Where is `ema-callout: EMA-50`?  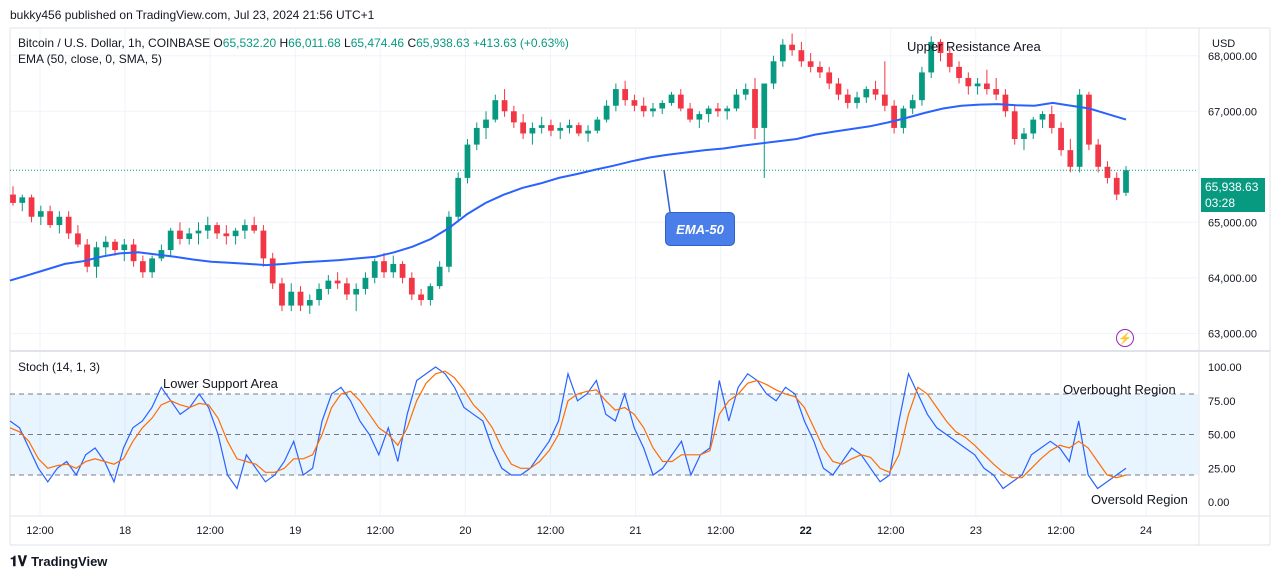 ema-callout: EMA-50 is located at coordinates (700, 229).